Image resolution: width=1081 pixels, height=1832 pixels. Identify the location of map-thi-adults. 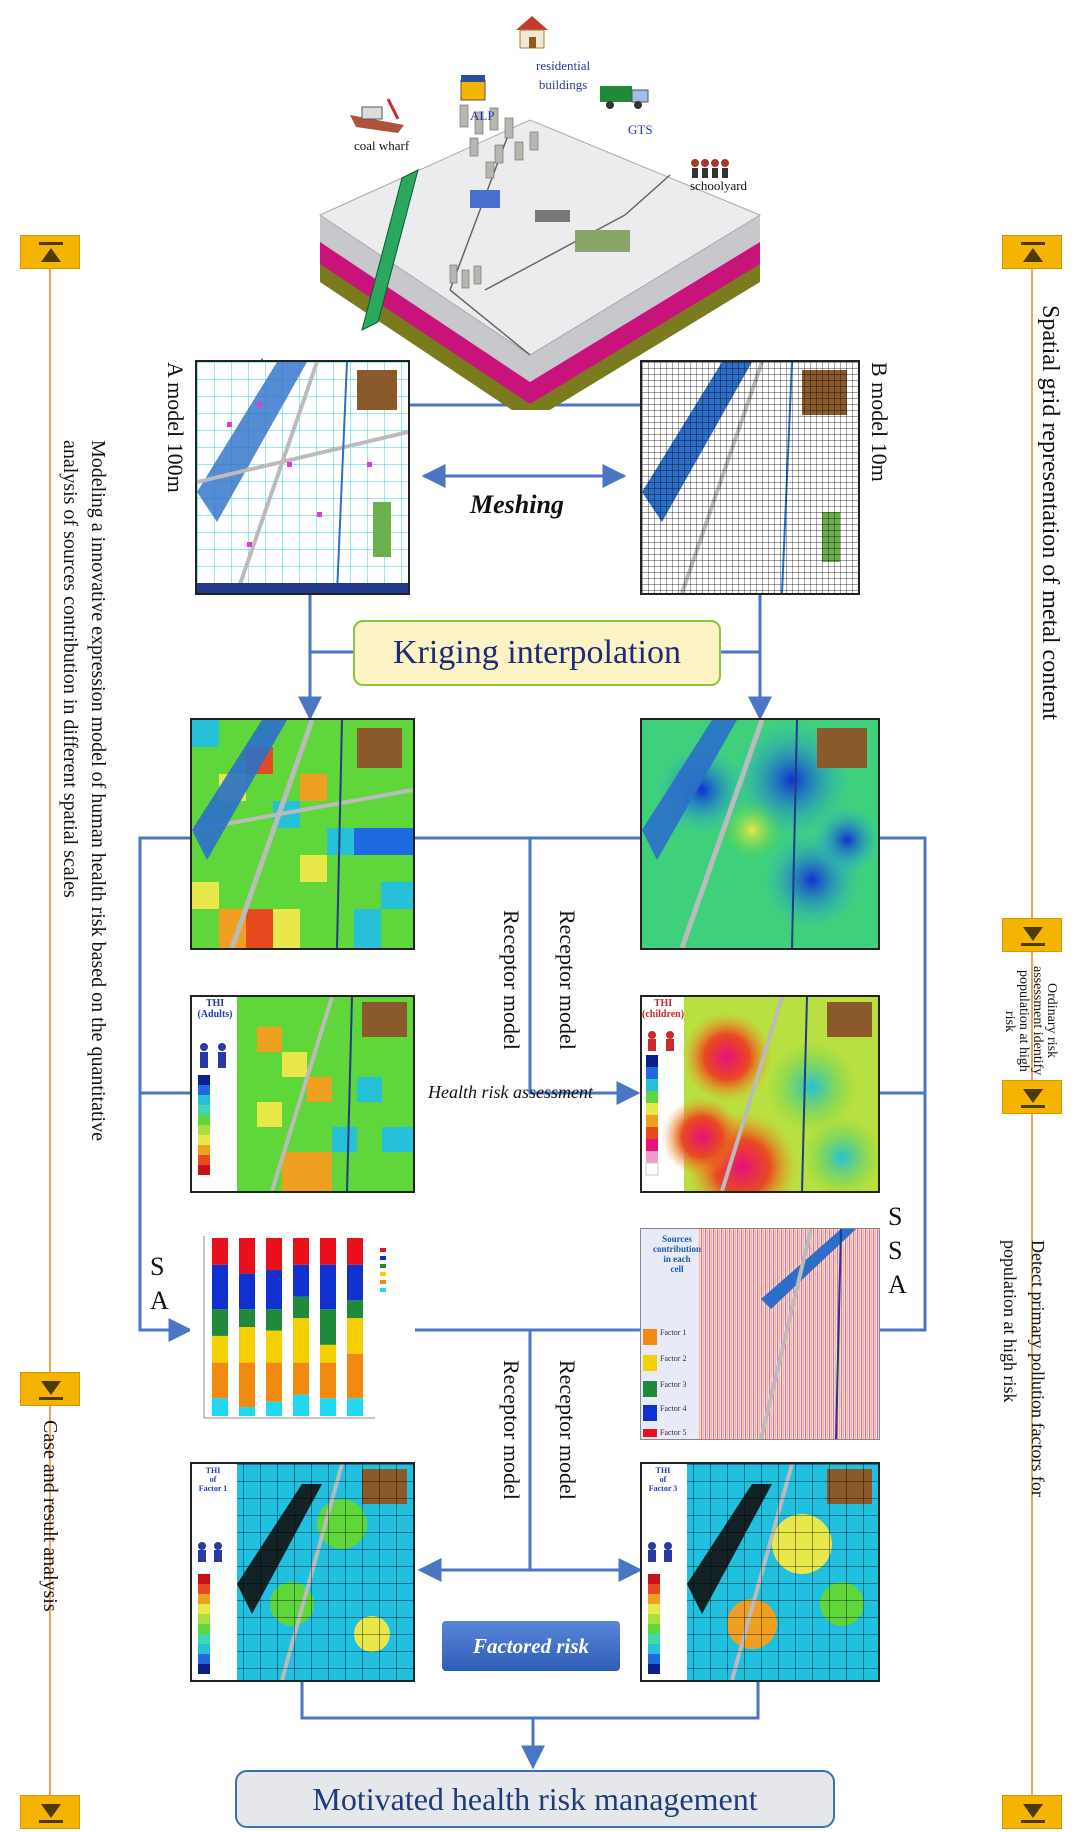
(302, 1094).